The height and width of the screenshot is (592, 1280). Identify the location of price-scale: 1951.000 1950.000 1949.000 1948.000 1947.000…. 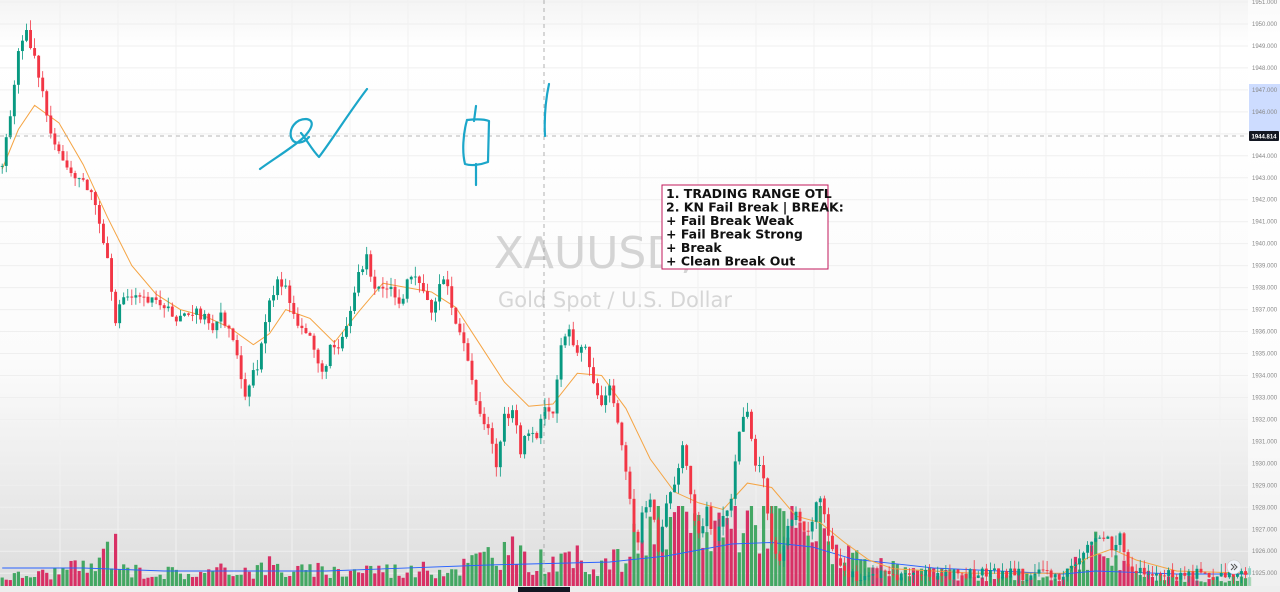
(1264, 296).